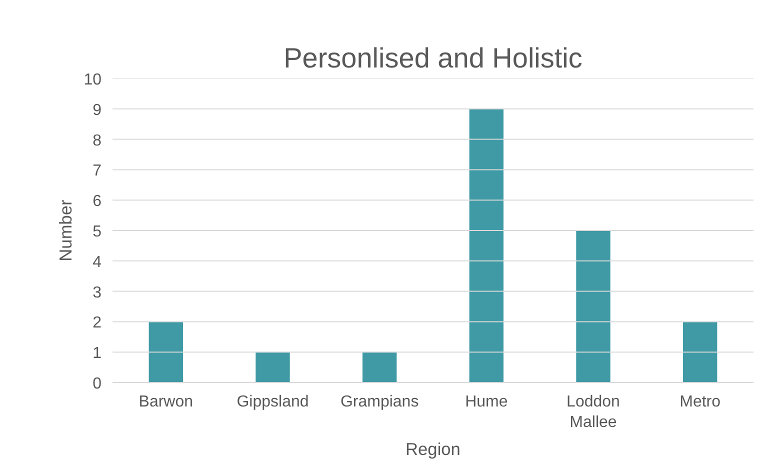 The width and height of the screenshot is (781, 467). I want to click on y-tick-label: 4, so click(97, 262).